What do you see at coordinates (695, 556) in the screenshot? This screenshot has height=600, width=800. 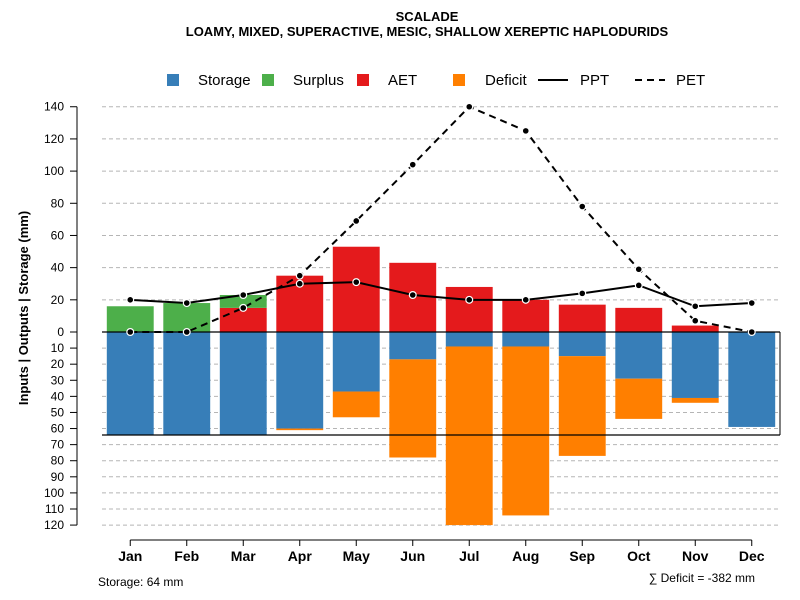 I see `x-tick-label: Nov` at bounding box center [695, 556].